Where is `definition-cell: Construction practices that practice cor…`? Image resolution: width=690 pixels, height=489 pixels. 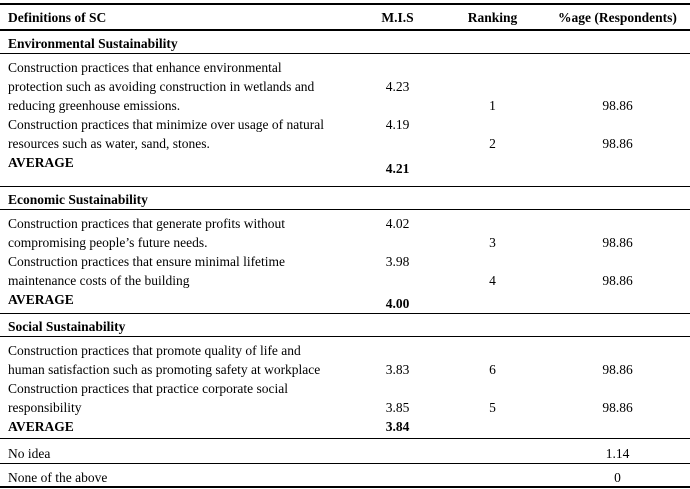 definition-cell: Construction practices that practice cor… is located at coordinates (177, 398).